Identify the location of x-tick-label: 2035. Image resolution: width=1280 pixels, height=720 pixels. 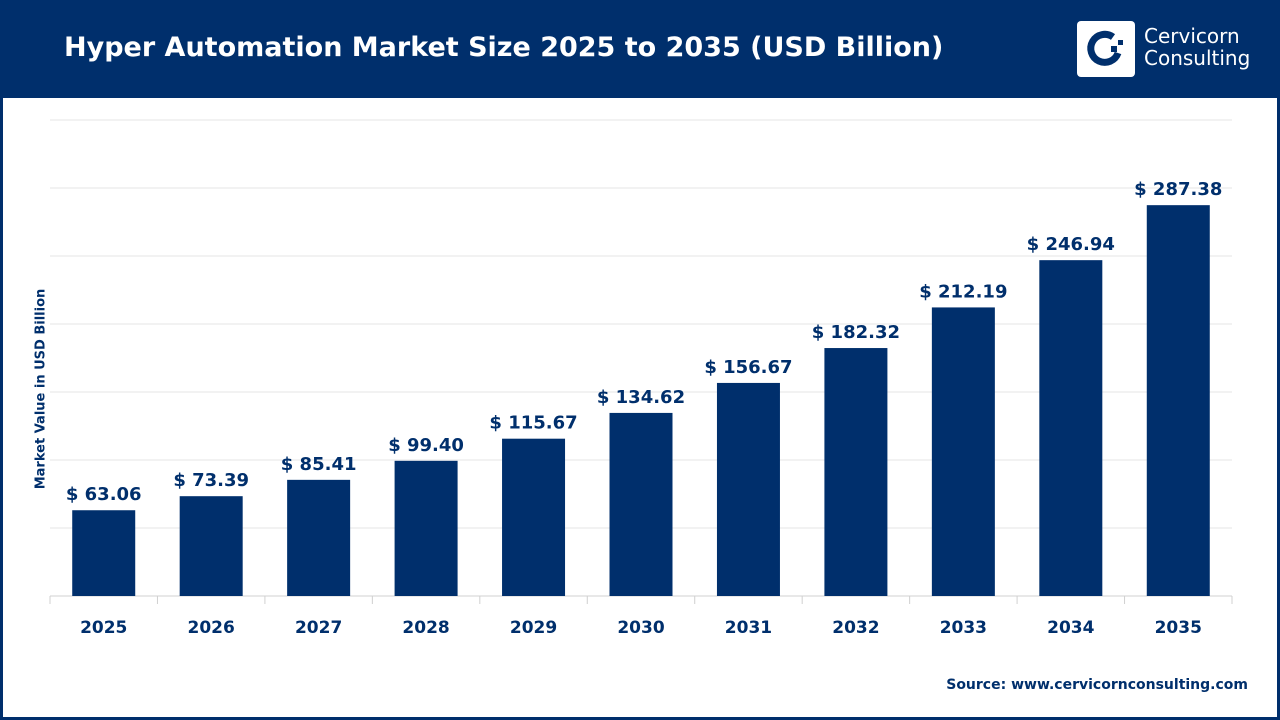
(1178, 628).